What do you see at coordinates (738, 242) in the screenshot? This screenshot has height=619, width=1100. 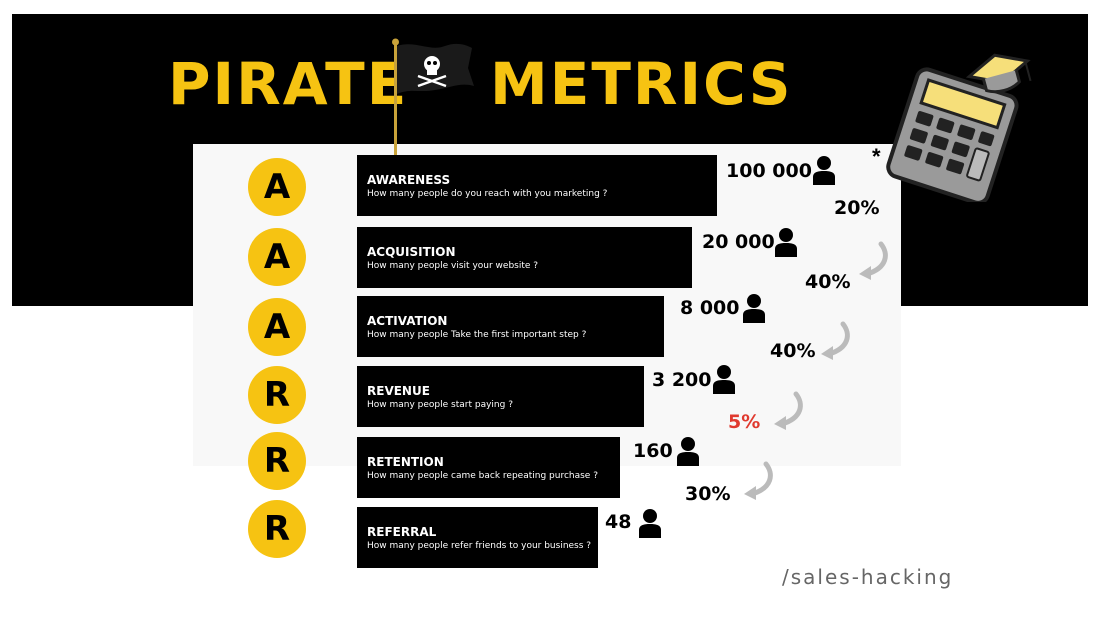 I see `stage-count: 20 000` at bounding box center [738, 242].